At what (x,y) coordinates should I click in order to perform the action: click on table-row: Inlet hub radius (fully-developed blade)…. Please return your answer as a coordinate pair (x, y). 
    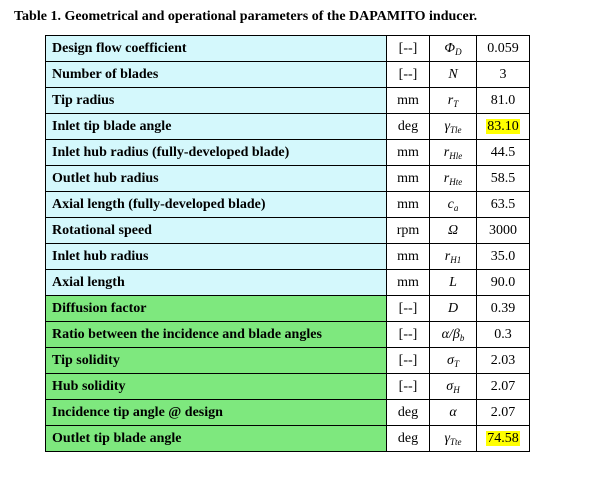
    Looking at the image, I should click on (287, 152).